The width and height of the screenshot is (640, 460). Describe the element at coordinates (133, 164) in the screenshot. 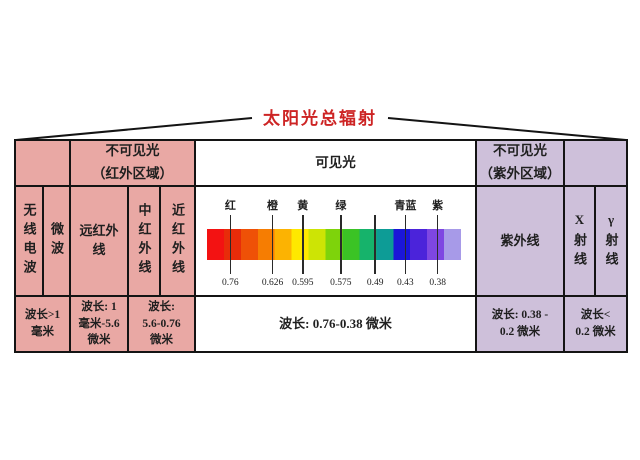

I see `header-infrared: 不可见光 （红外区域）` at that location.